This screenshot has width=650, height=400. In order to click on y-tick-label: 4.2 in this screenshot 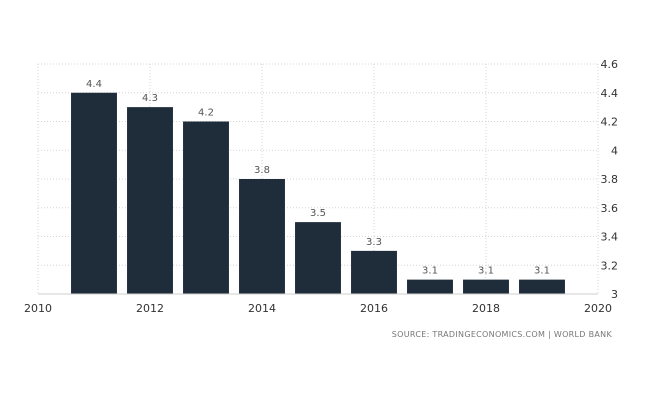, I will do `click(610, 122)`.